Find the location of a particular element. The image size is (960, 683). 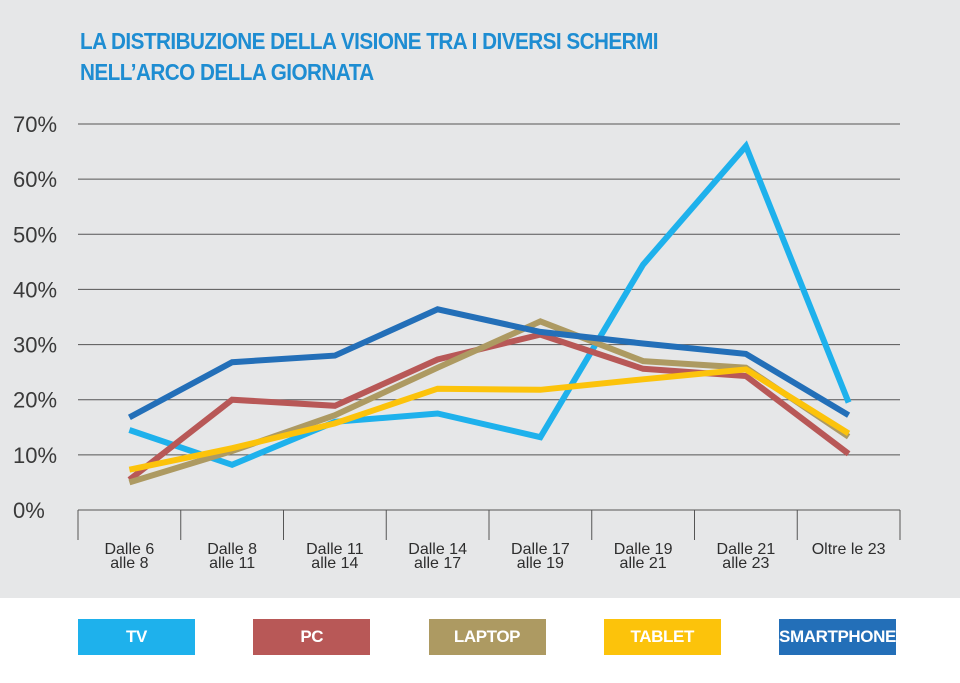

x-tick-label-line: Dalle 19 is located at coordinates (643, 549).